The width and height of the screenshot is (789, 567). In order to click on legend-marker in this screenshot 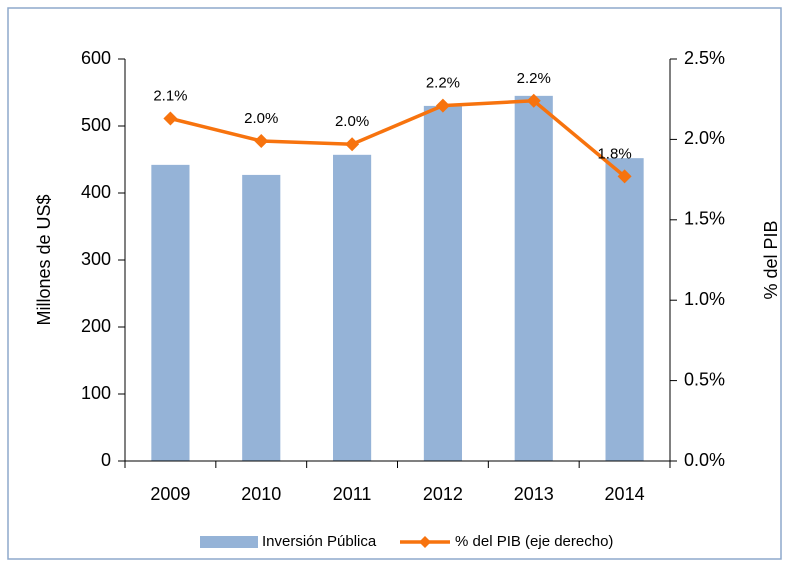, I will do `click(425, 542)`.